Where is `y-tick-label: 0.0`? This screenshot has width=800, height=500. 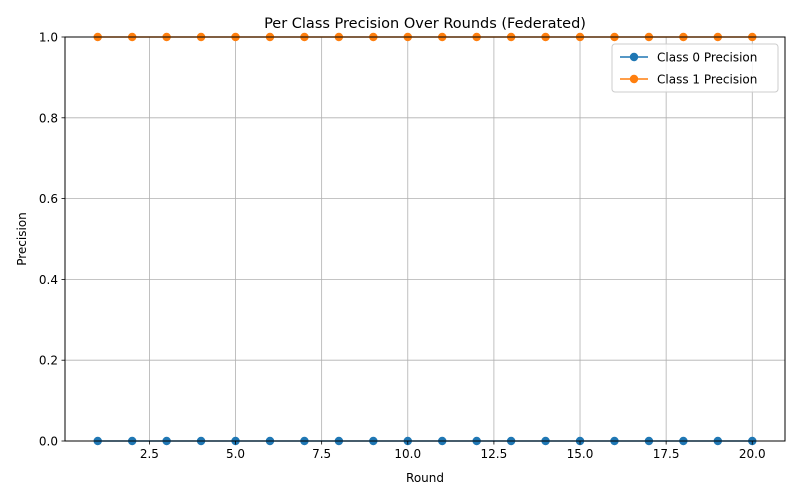
y-tick-label: 0.0 is located at coordinates (48, 442).